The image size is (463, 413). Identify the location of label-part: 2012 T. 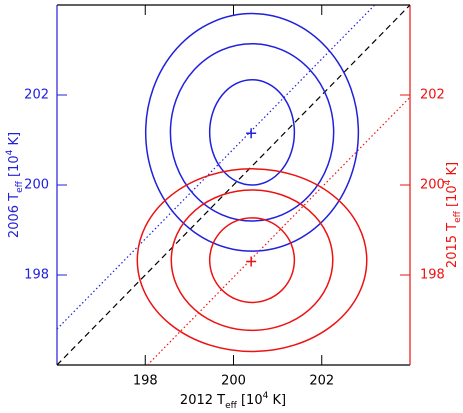
(202, 400).